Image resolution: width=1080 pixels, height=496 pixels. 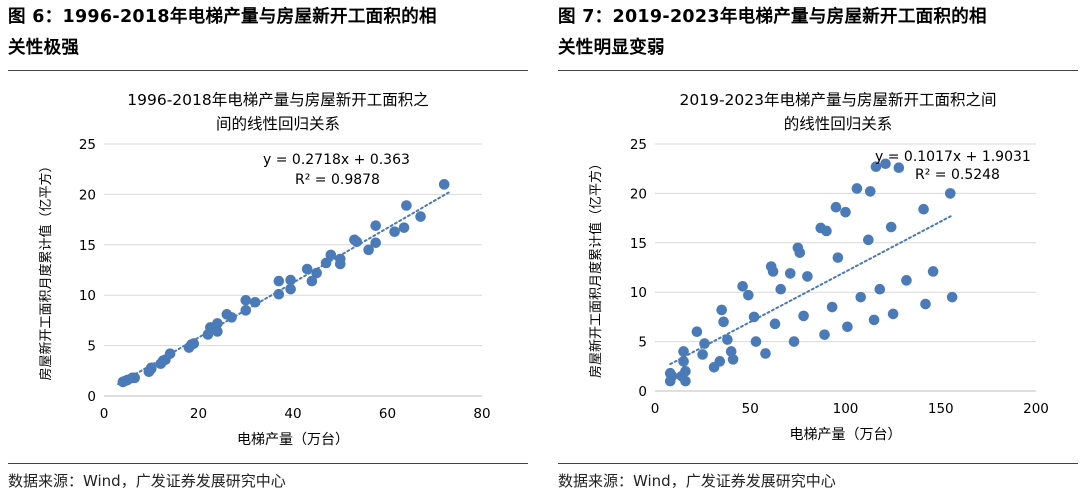 I want to click on y-tick-label: 15, so click(x=87, y=246).